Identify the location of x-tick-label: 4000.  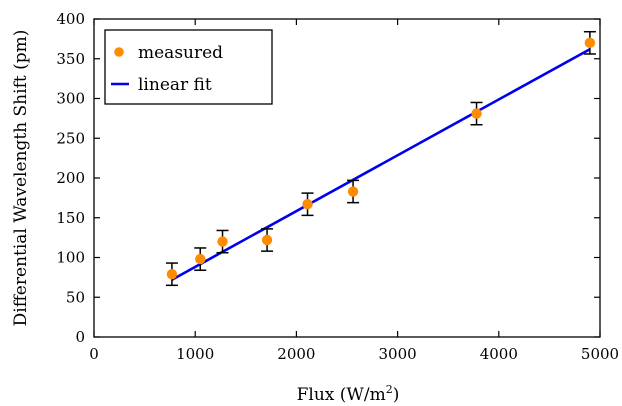
(499, 354).